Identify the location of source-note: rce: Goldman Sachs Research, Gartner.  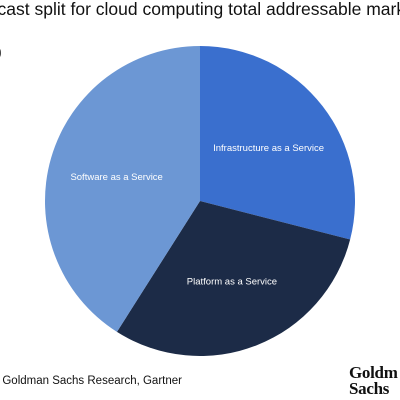
(91, 381).